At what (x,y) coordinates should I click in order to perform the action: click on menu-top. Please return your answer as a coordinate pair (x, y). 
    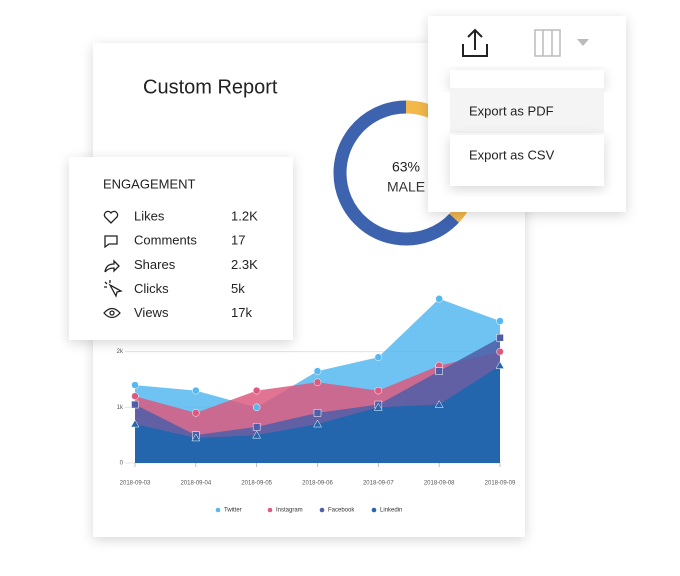
    Looking at the image, I should click on (527, 79).